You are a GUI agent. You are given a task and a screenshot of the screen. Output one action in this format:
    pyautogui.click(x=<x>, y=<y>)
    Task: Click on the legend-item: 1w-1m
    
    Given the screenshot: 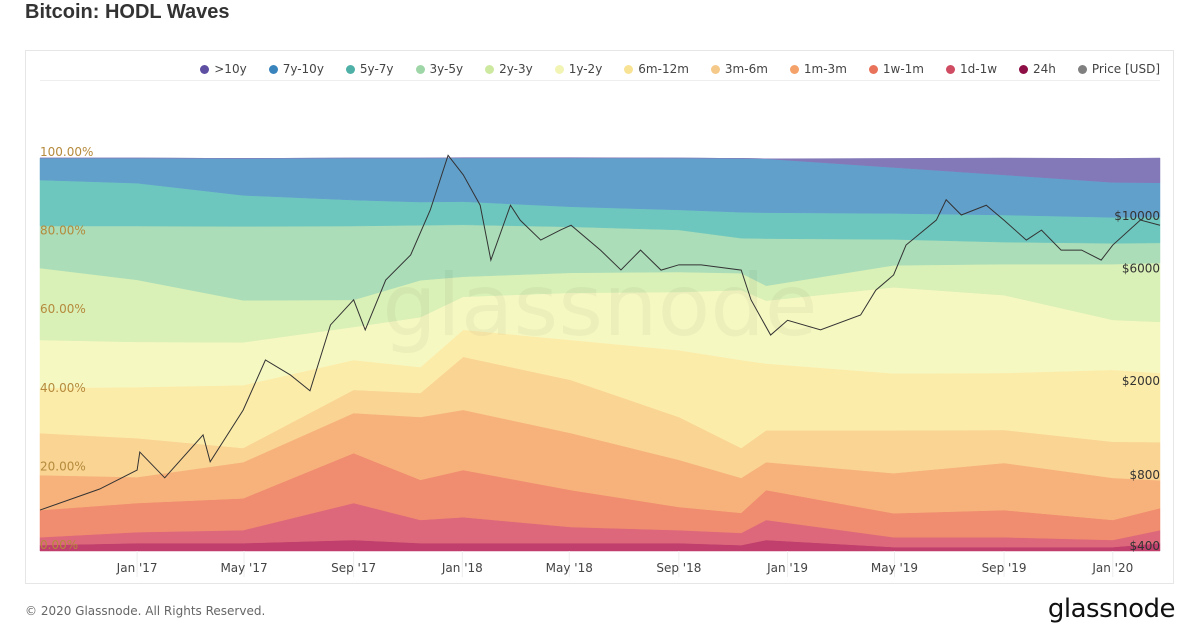 What is the action you would take?
    pyautogui.click(x=896, y=69)
    